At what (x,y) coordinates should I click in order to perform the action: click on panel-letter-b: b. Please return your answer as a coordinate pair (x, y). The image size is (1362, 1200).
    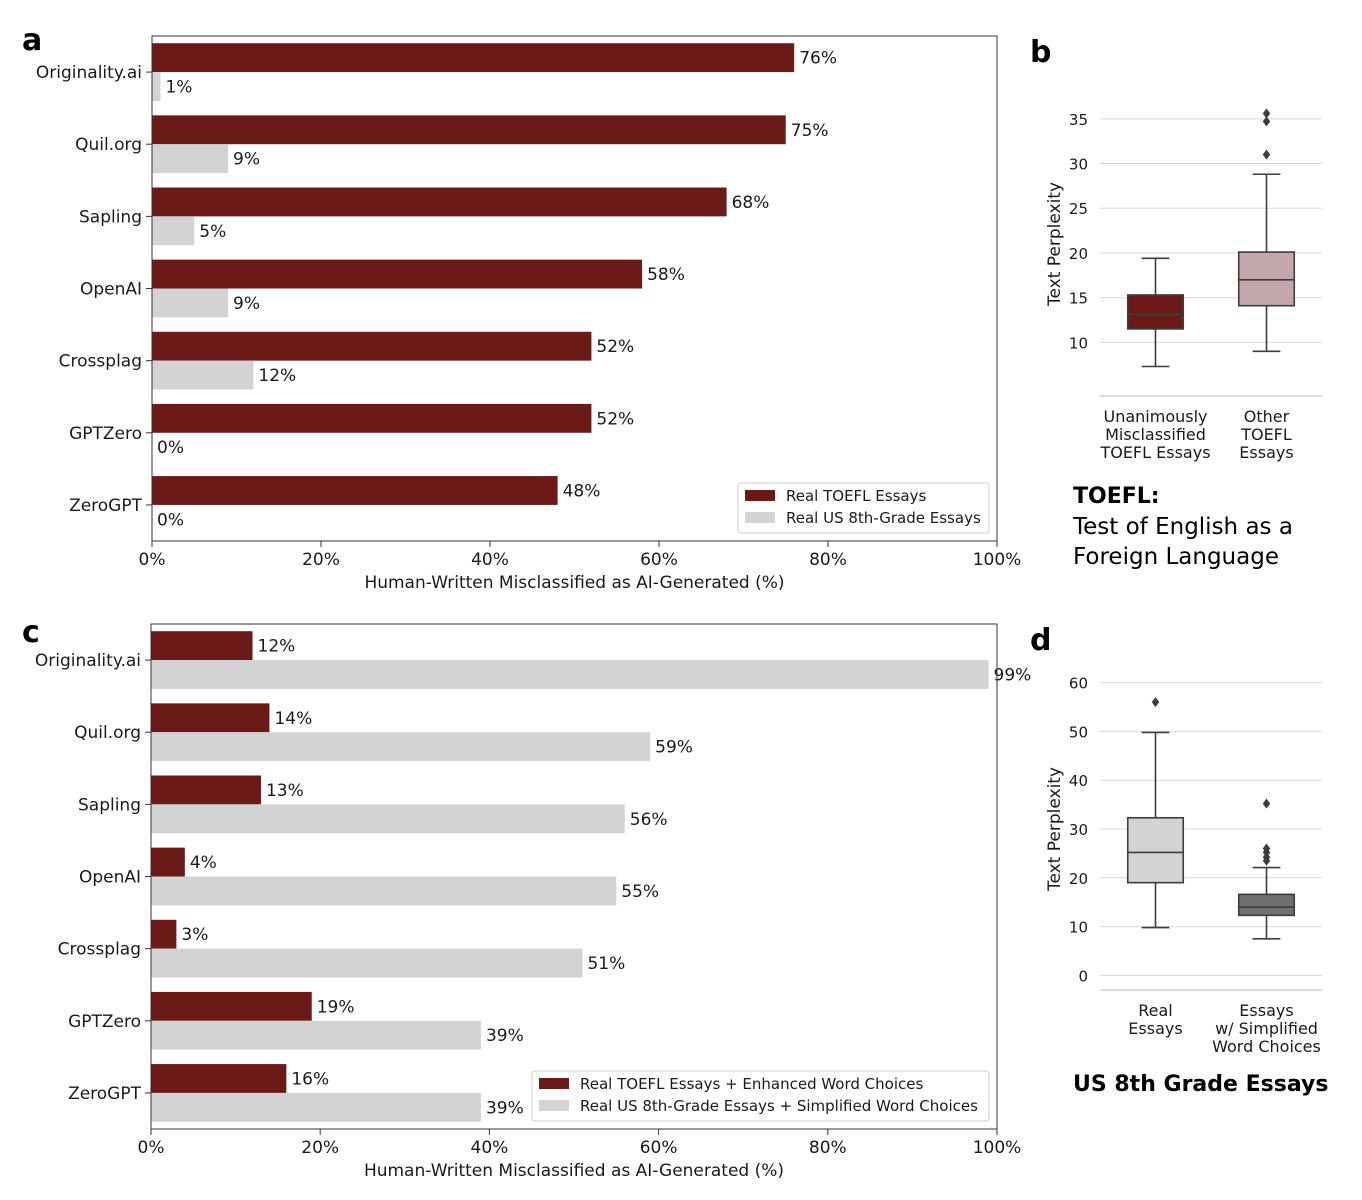
    Looking at the image, I should click on (1040, 52).